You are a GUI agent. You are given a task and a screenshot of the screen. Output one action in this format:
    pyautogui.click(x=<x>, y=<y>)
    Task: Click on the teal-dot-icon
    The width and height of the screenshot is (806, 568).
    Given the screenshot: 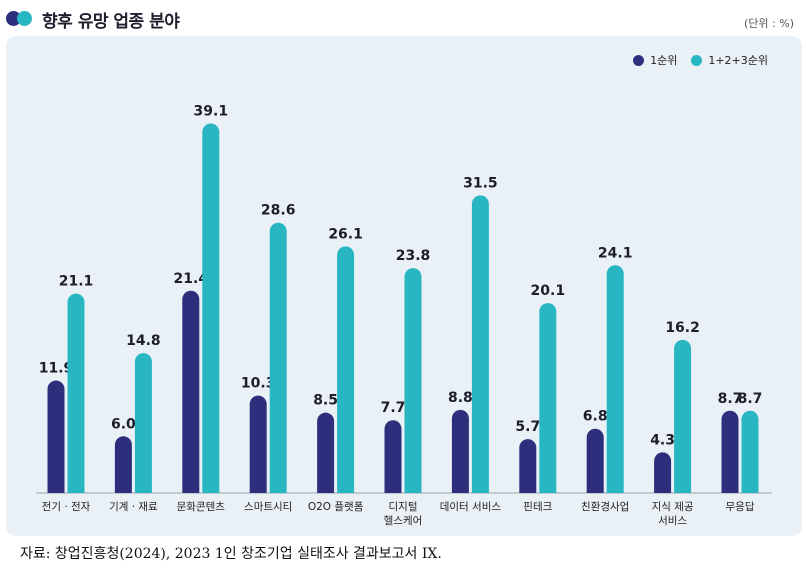 What is the action you would take?
    pyautogui.click(x=24, y=18)
    